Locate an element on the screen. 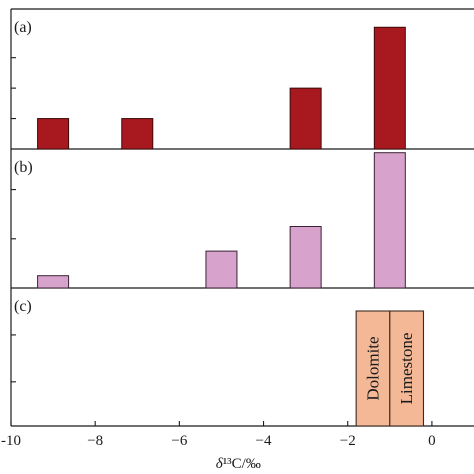  range-bar-label: Limestone is located at coordinates (406, 369).